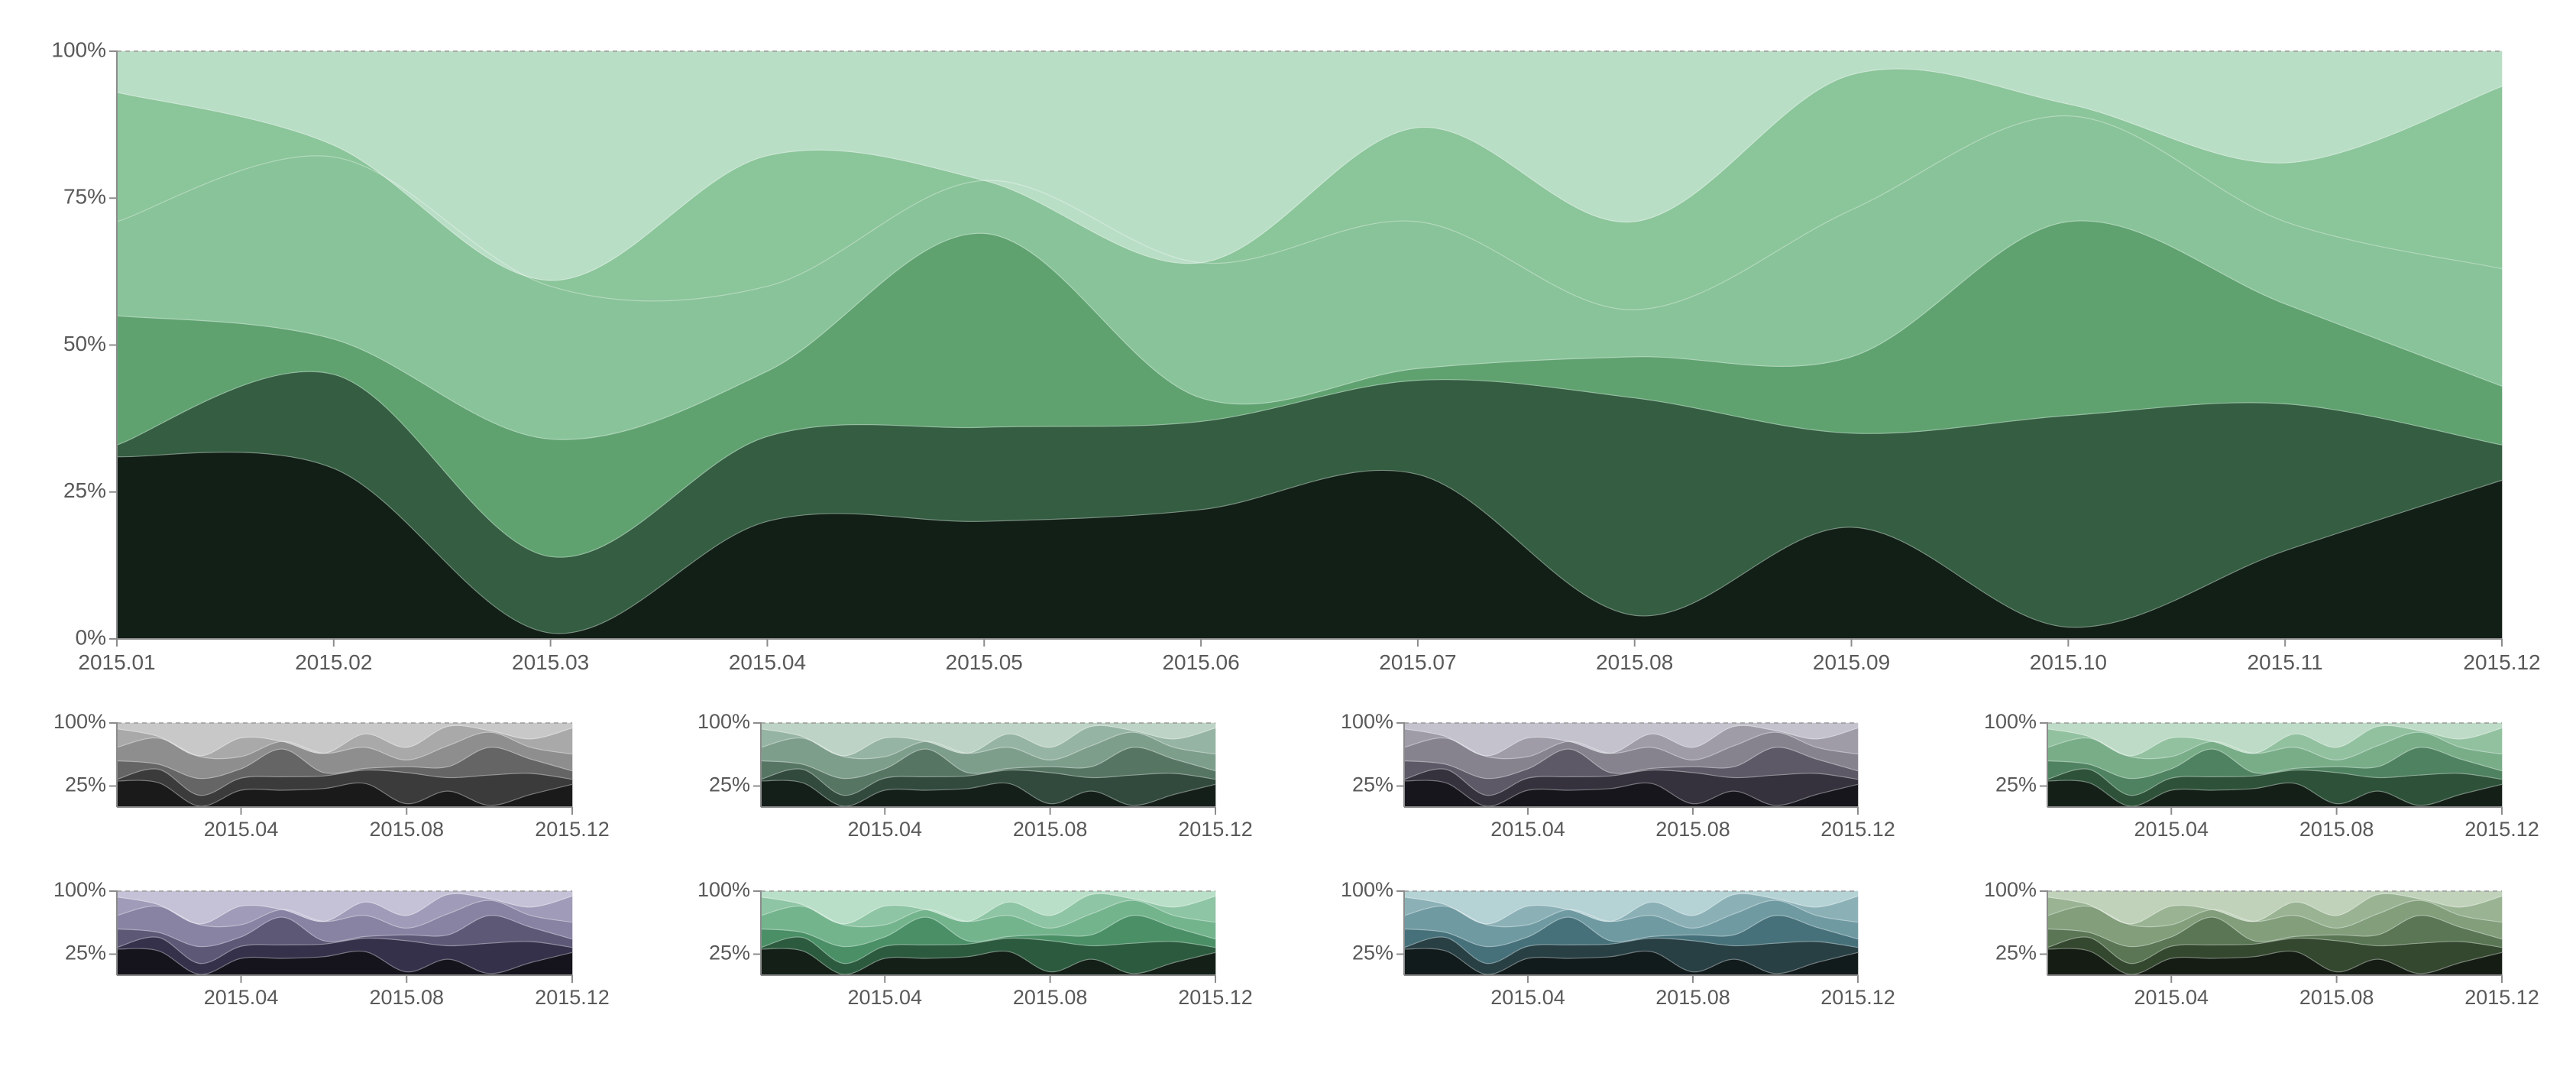 The height and width of the screenshot is (1086, 2576). Describe the element at coordinates (984, 662) in the screenshot. I see `main-chart-x-tick-label: 2015.05` at that location.